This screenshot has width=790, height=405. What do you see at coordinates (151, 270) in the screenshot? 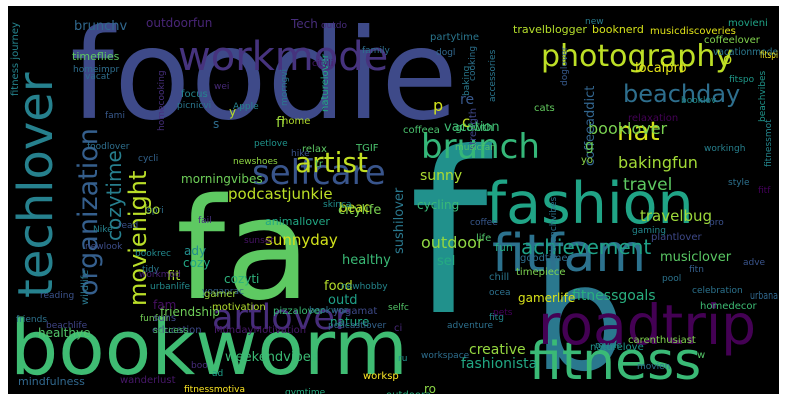
I see `word-tidy: tidy` at bounding box center [151, 270].